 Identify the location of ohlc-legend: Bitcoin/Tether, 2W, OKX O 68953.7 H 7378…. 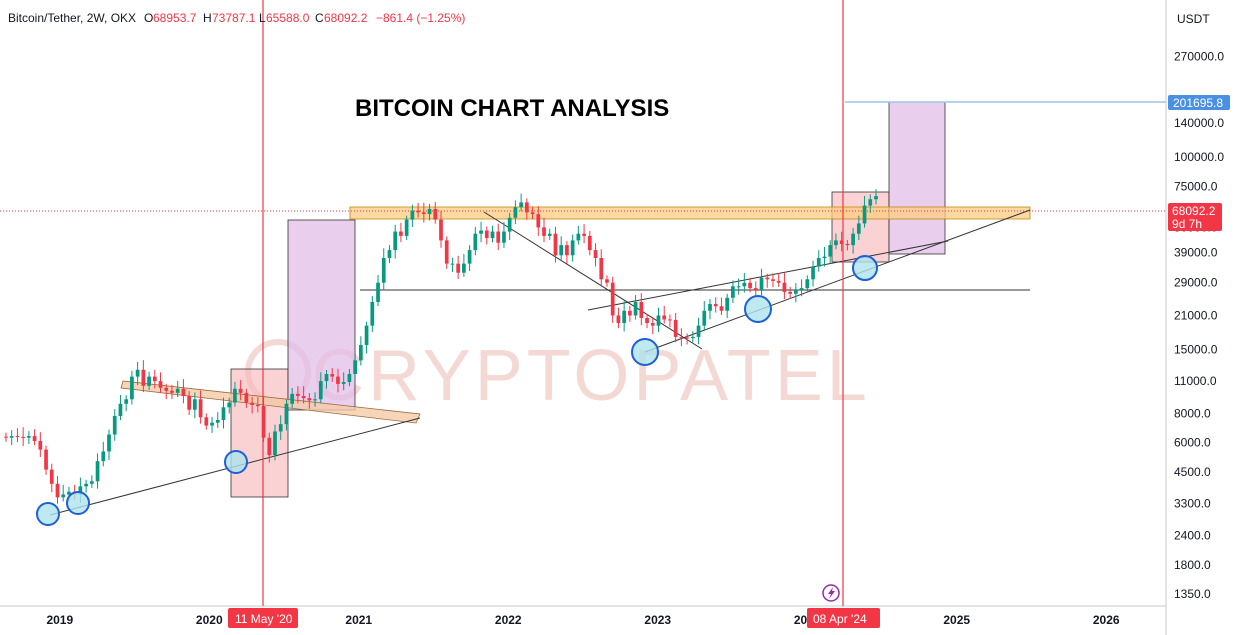
(236, 18).